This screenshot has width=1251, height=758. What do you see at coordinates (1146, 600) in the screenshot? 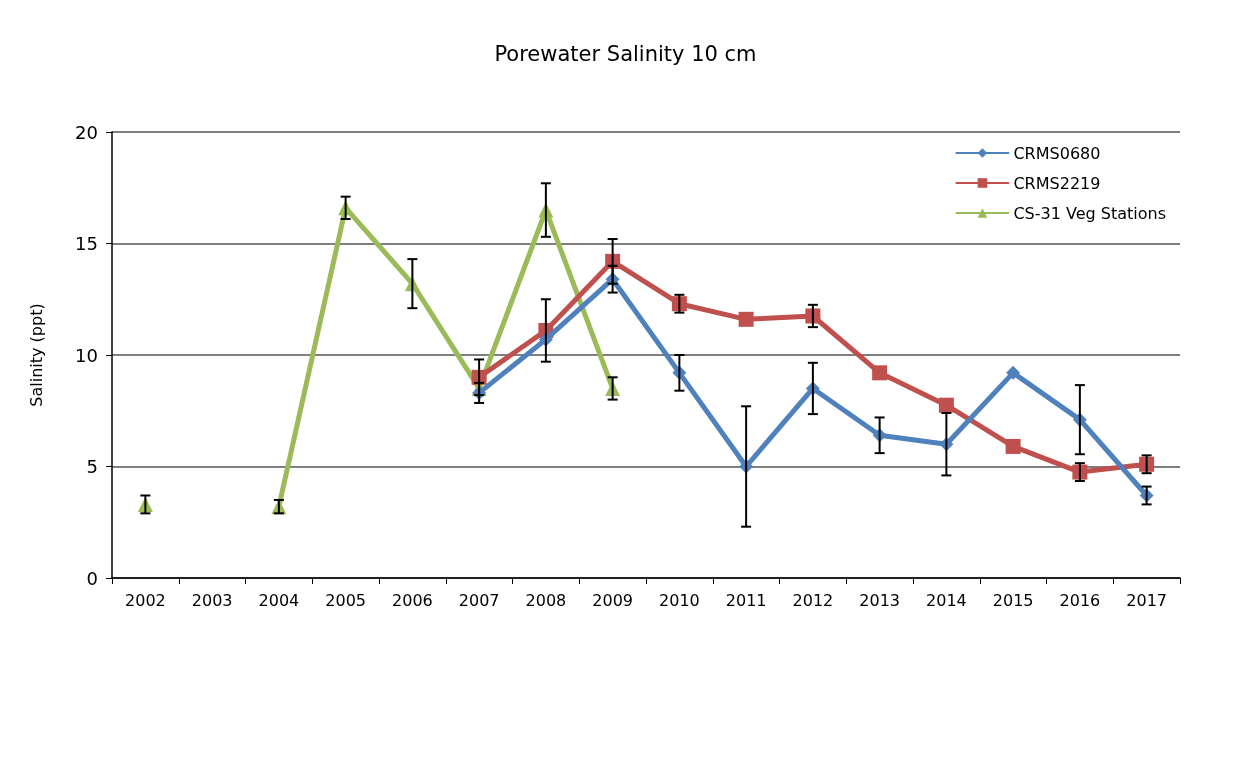
I see `x-tick-label: 2017` at bounding box center [1146, 600].